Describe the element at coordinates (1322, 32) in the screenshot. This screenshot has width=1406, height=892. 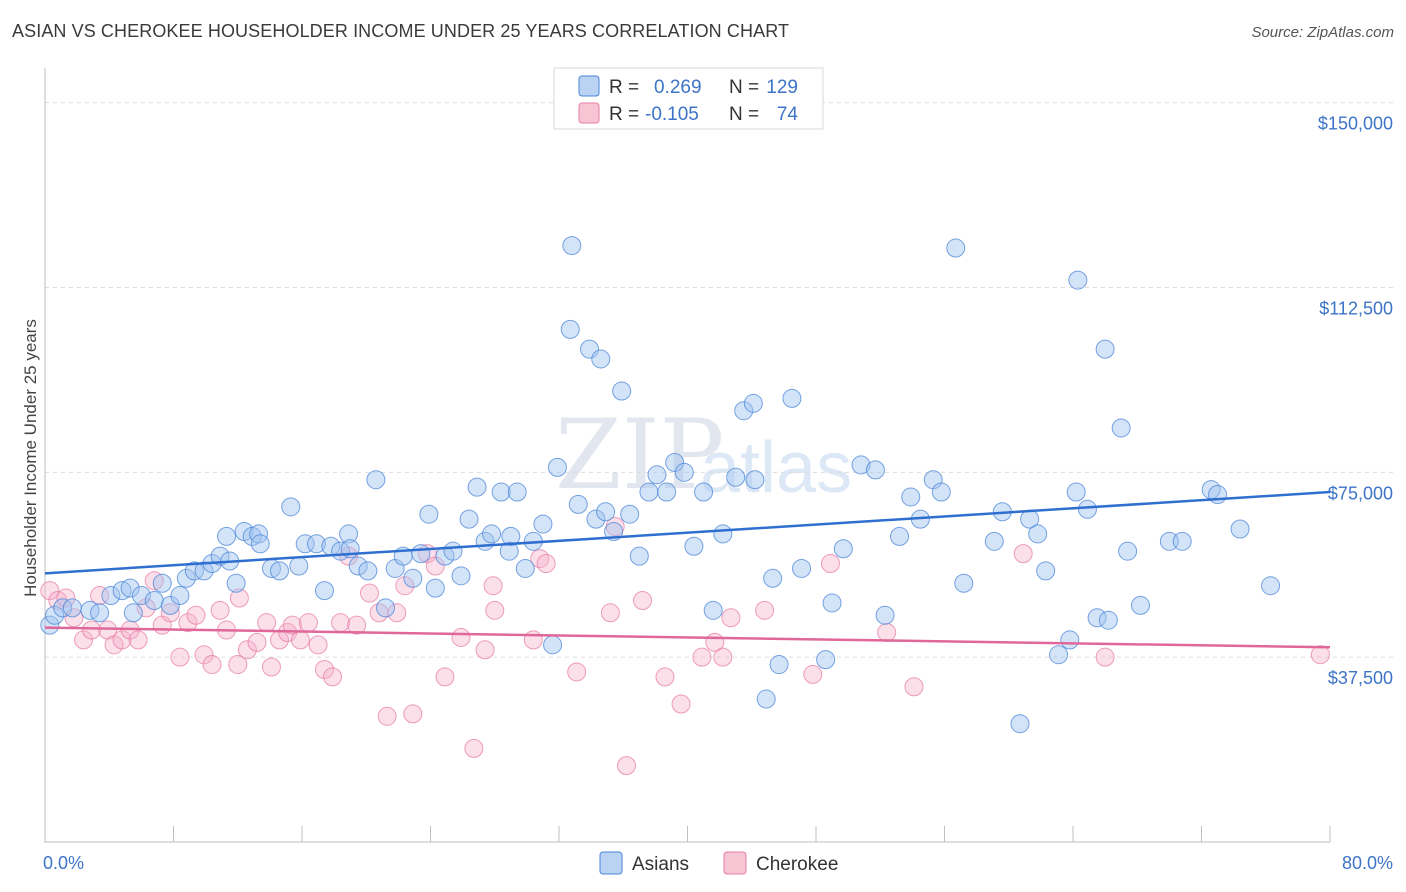
I see `chart-source: Source: ZipAtlas.com` at that location.